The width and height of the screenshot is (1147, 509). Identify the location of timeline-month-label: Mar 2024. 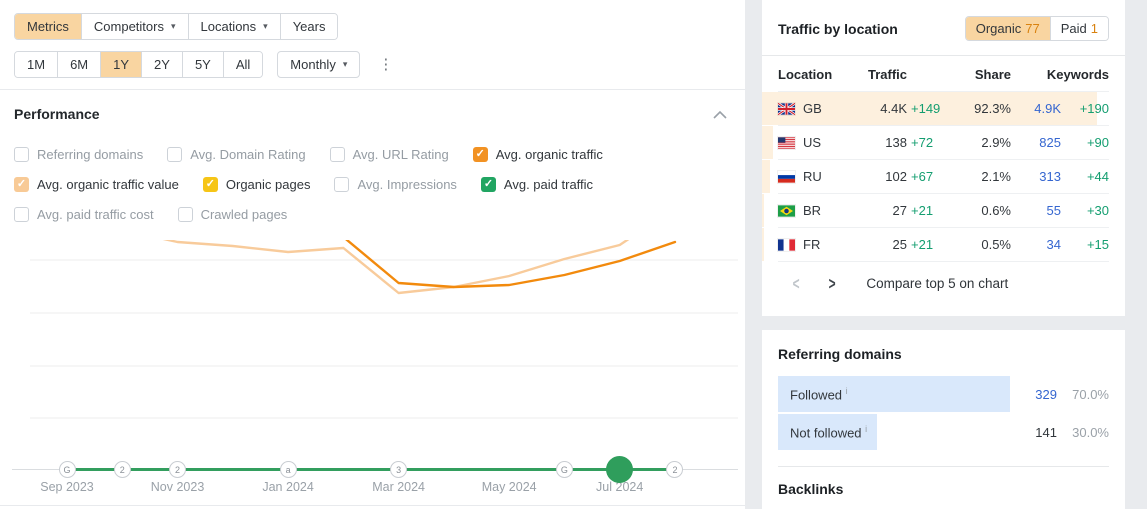
(399, 487).